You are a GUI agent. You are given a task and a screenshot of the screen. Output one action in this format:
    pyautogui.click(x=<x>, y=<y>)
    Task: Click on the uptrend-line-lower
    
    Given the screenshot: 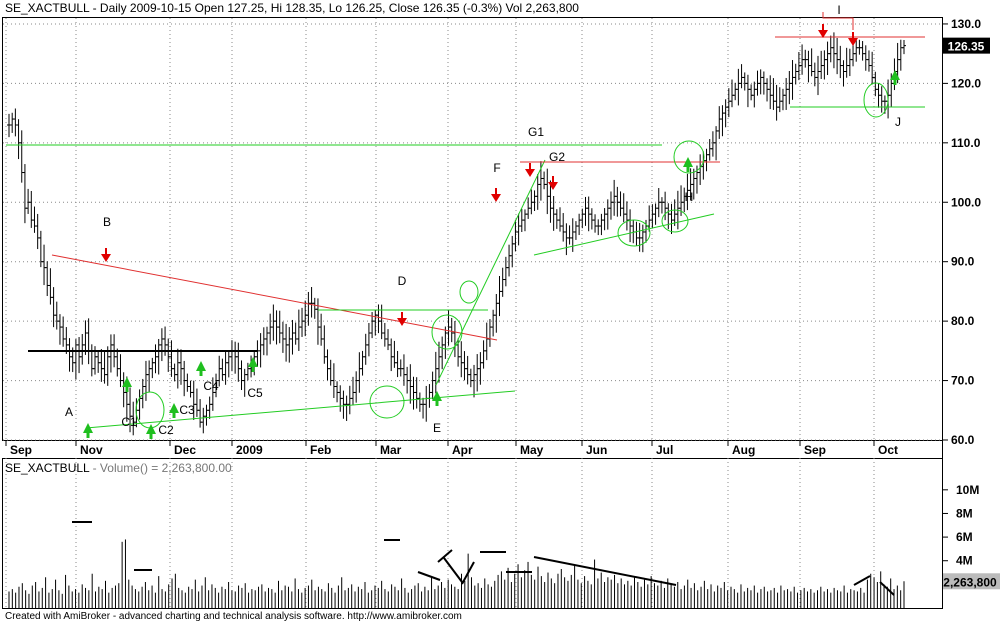 What is the action you would take?
    pyautogui.click(x=300, y=409)
    